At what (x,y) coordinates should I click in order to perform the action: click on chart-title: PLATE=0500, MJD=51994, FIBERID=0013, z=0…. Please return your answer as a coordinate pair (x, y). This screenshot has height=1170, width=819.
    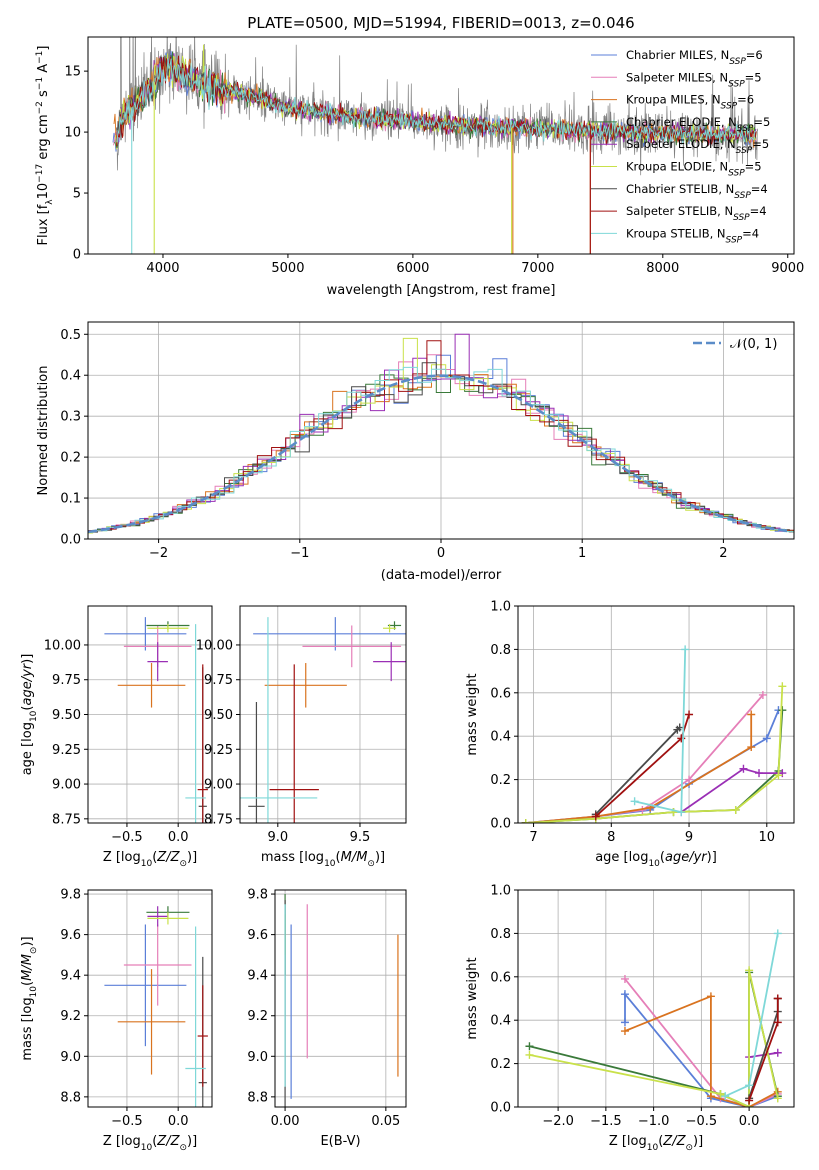
    Looking at the image, I should click on (440, 23).